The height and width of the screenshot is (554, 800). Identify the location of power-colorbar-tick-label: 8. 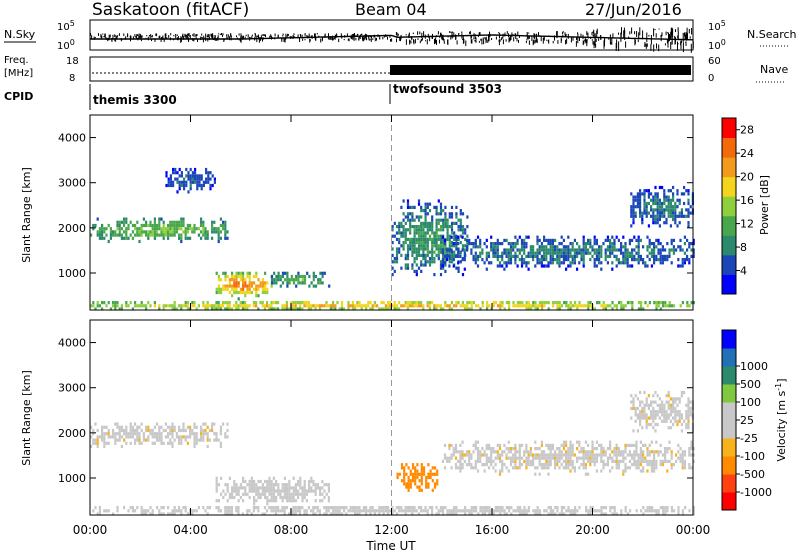
(743, 247).